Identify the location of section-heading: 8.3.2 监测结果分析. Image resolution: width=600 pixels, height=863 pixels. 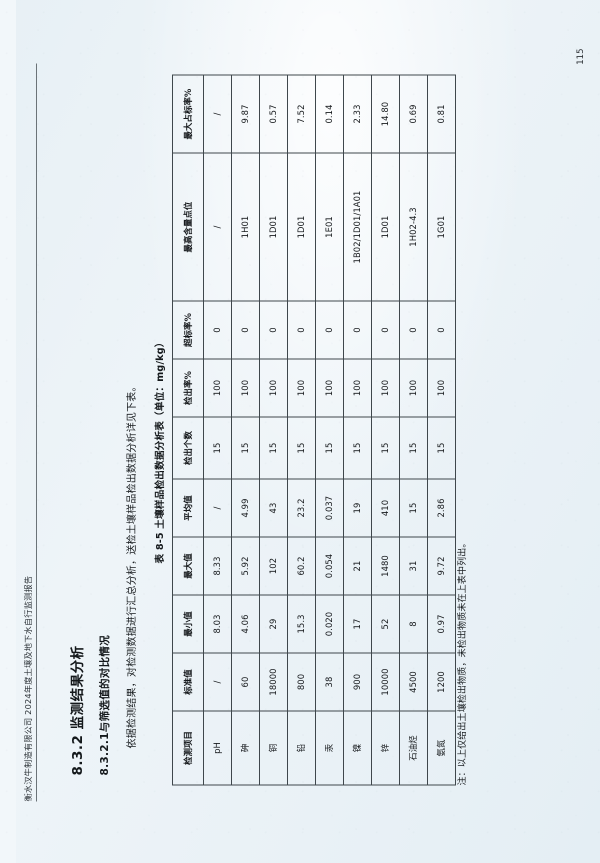
(78, 709).